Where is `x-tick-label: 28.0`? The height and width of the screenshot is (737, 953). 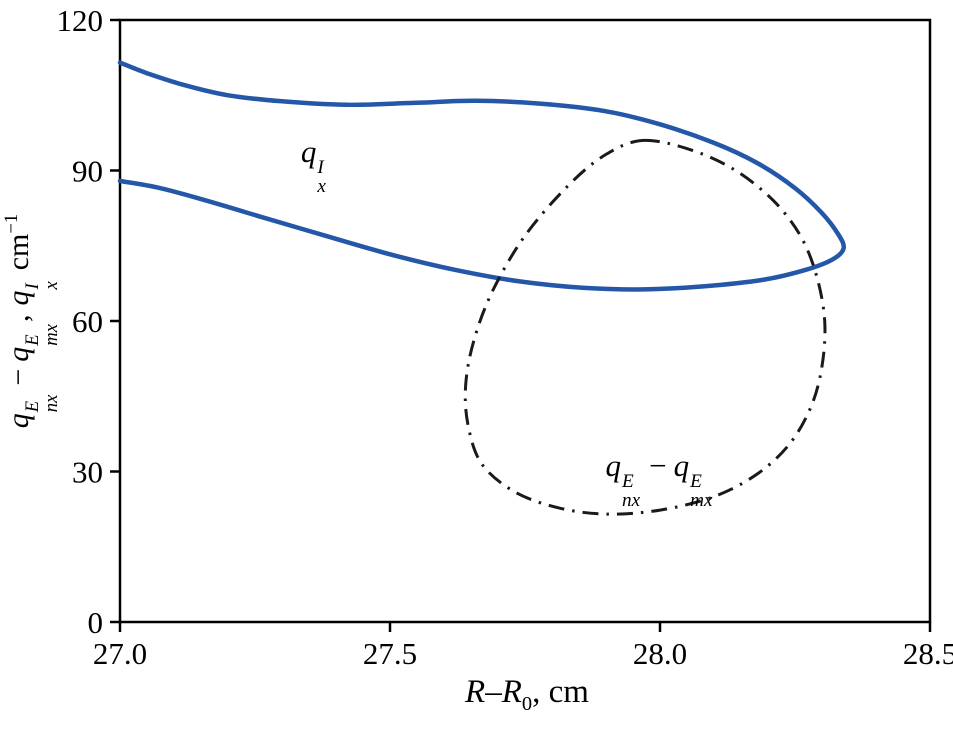 x-tick-label: 28.0 is located at coordinates (660, 653).